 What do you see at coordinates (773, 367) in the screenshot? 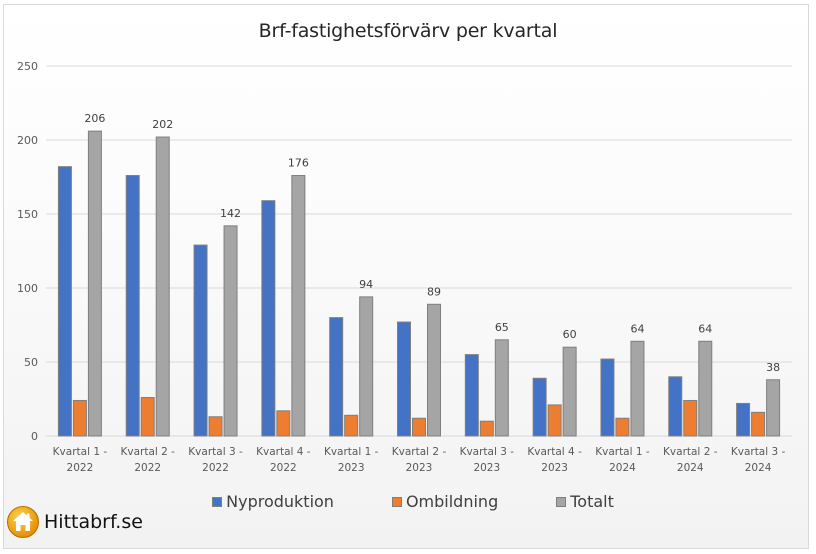
I see `data-label: 38` at bounding box center [773, 367].